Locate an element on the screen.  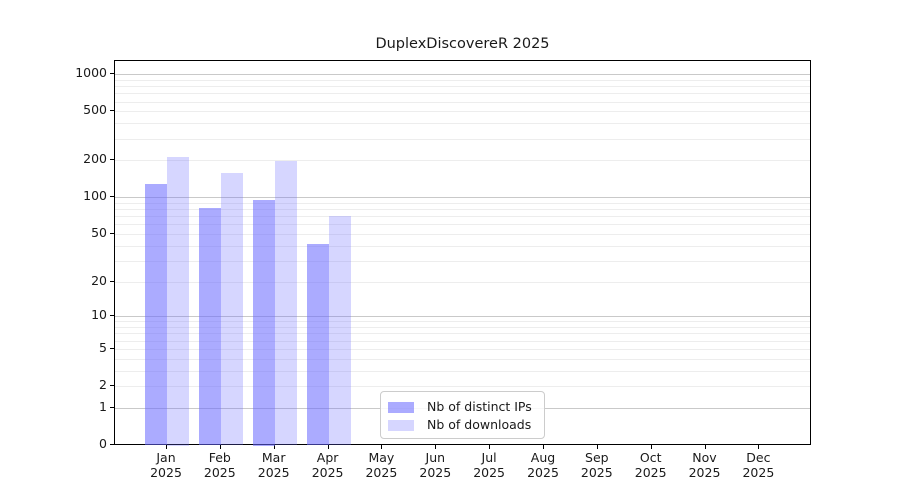
legend-item-distinct-ips: Nb of distinct IPs is located at coordinates (461, 407).